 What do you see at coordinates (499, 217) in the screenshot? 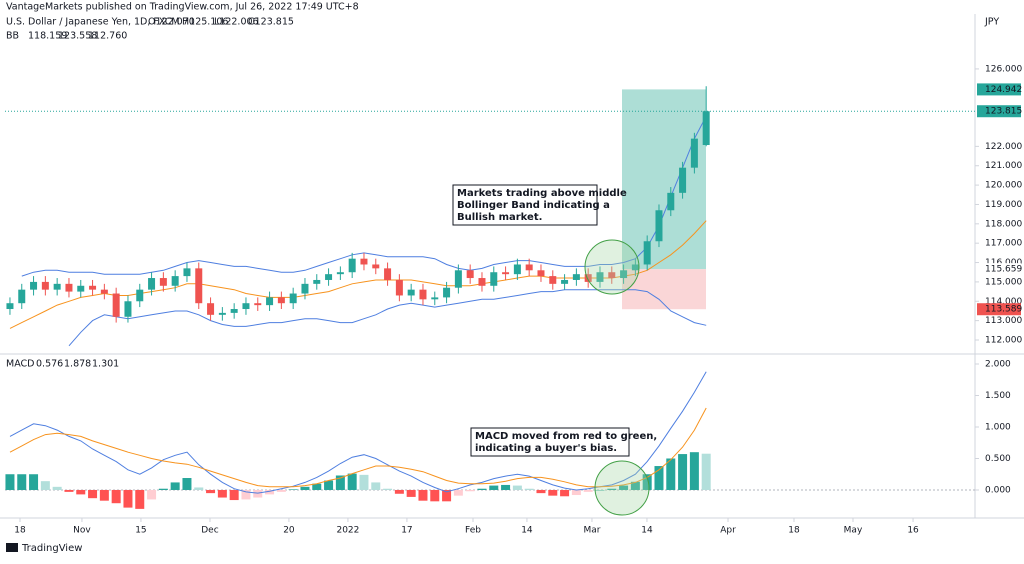
I see `annotation-text: Bullish market.` at bounding box center [499, 217].